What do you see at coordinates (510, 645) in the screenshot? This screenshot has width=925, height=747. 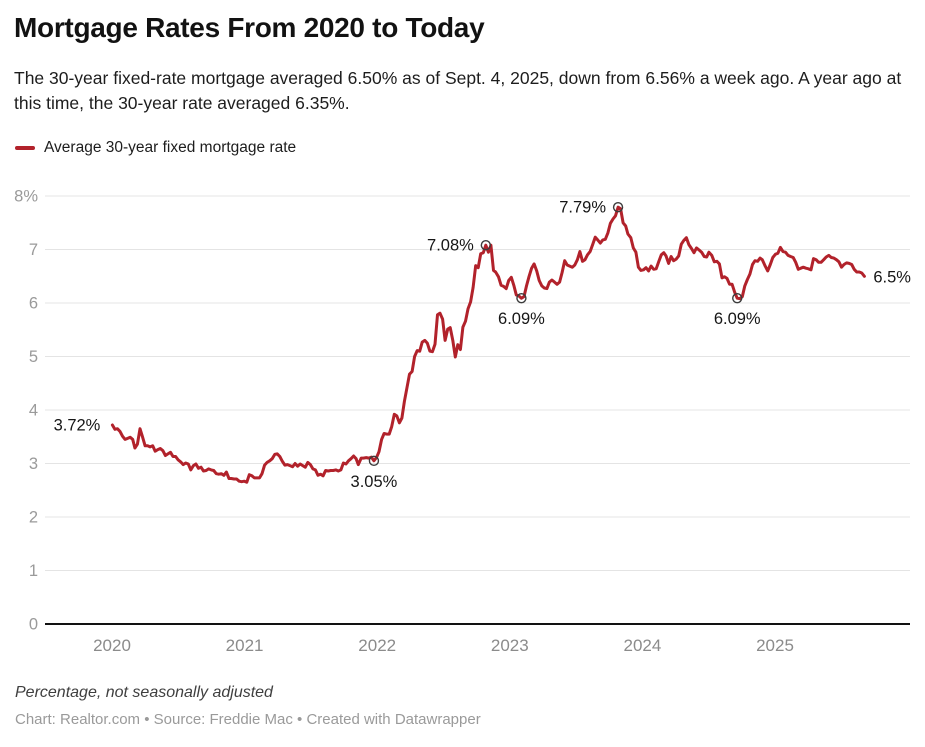 I see `x-tick-label: 2023` at bounding box center [510, 645].